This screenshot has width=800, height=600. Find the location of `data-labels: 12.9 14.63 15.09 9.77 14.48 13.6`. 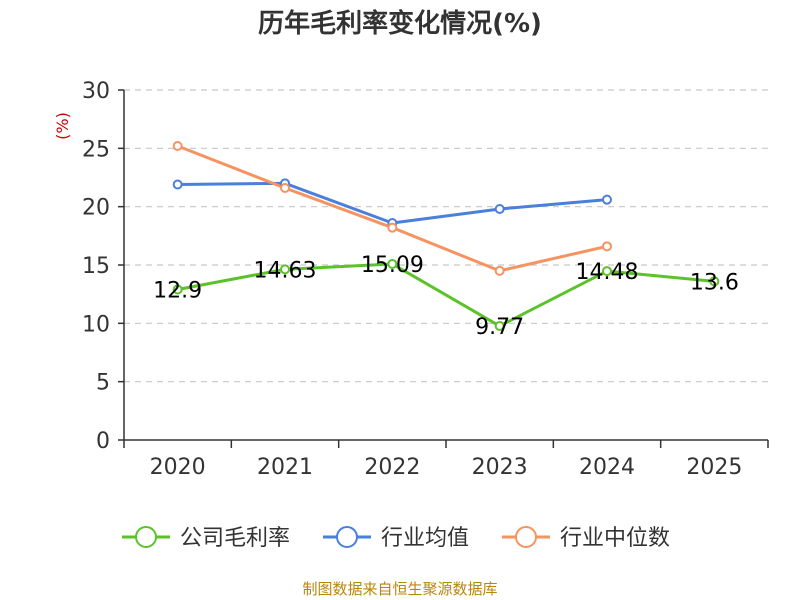

data-labels: 12.9 14.63 15.09 9.77 14.48 13.6 is located at coordinates (446, 296).